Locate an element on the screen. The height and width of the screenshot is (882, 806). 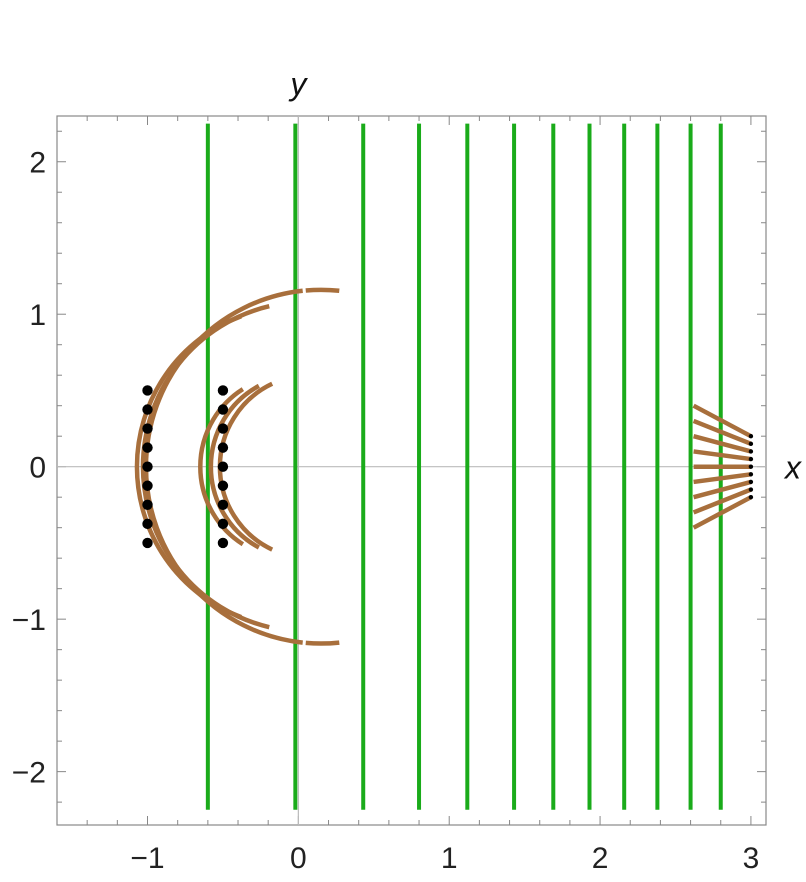
fan-lines is located at coordinates (722, 466).